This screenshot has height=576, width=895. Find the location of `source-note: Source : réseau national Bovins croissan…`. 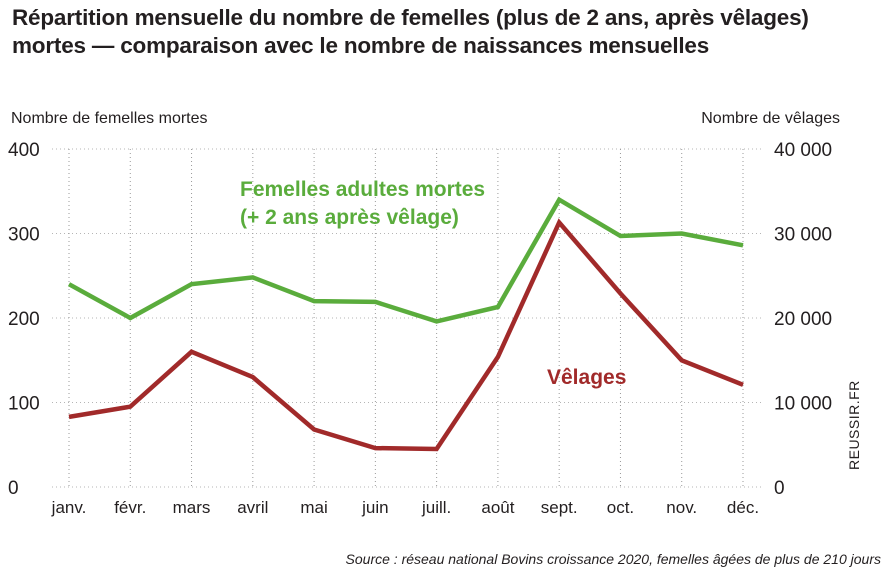

source-note: Source : réseau national Bovins croissan… is located at coordinates (613, 559).